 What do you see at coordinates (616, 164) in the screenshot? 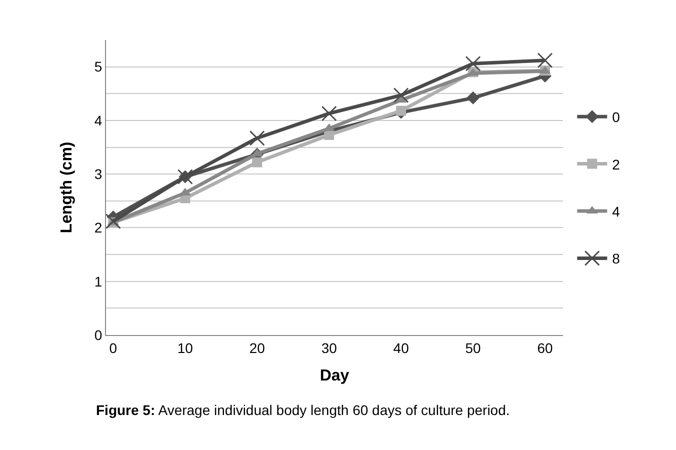
I see `legend-label: 2` at bounding box center [616, 164].